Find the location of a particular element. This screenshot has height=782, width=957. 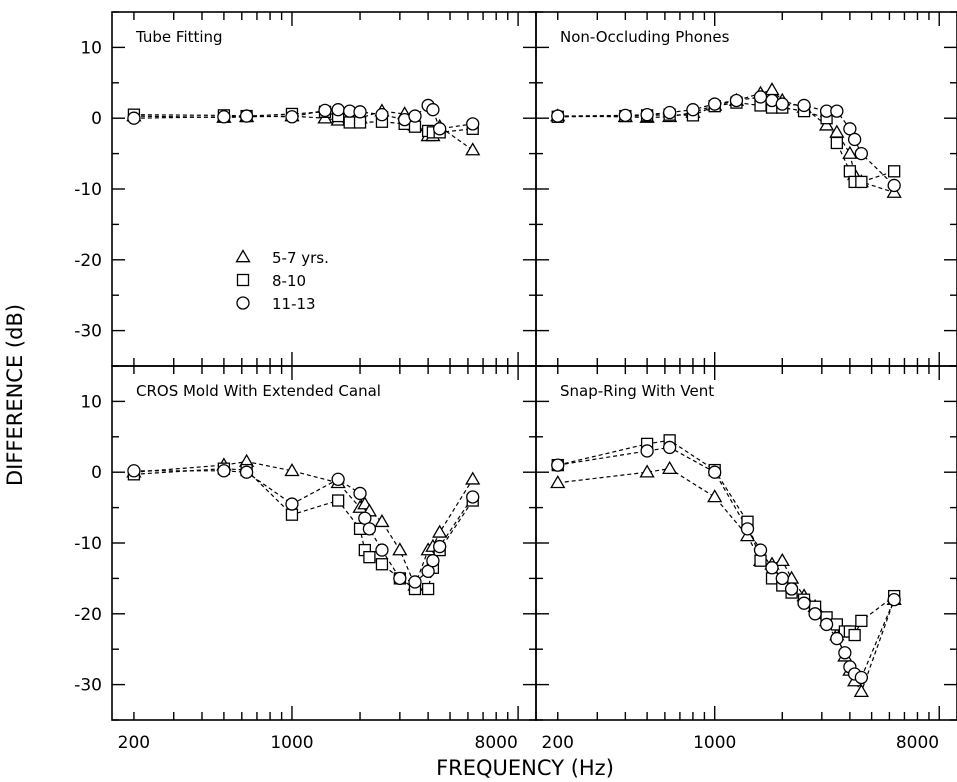

panel-title: CROS Mold With Extended Canal is located at coordinates (258, 391).